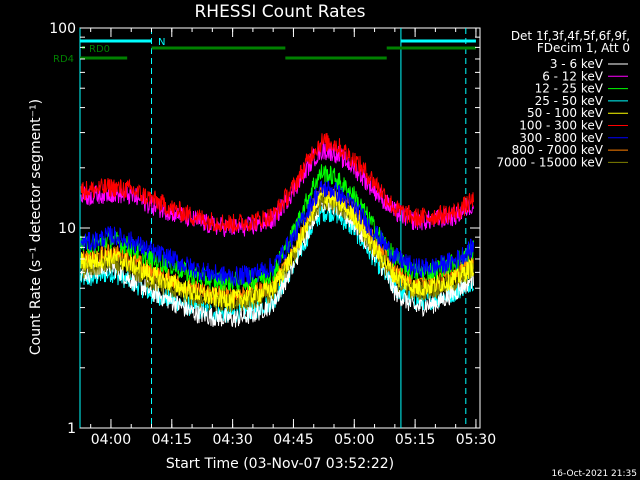 The height and width of the screenshot is (480, 640). I want to click on legend-entry-label: 7000 - 15000 keV, so click(549, 162).